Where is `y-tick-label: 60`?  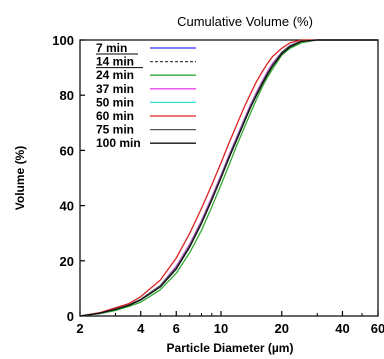 y-tick-label: 60 is located at coordinates (67, 150).